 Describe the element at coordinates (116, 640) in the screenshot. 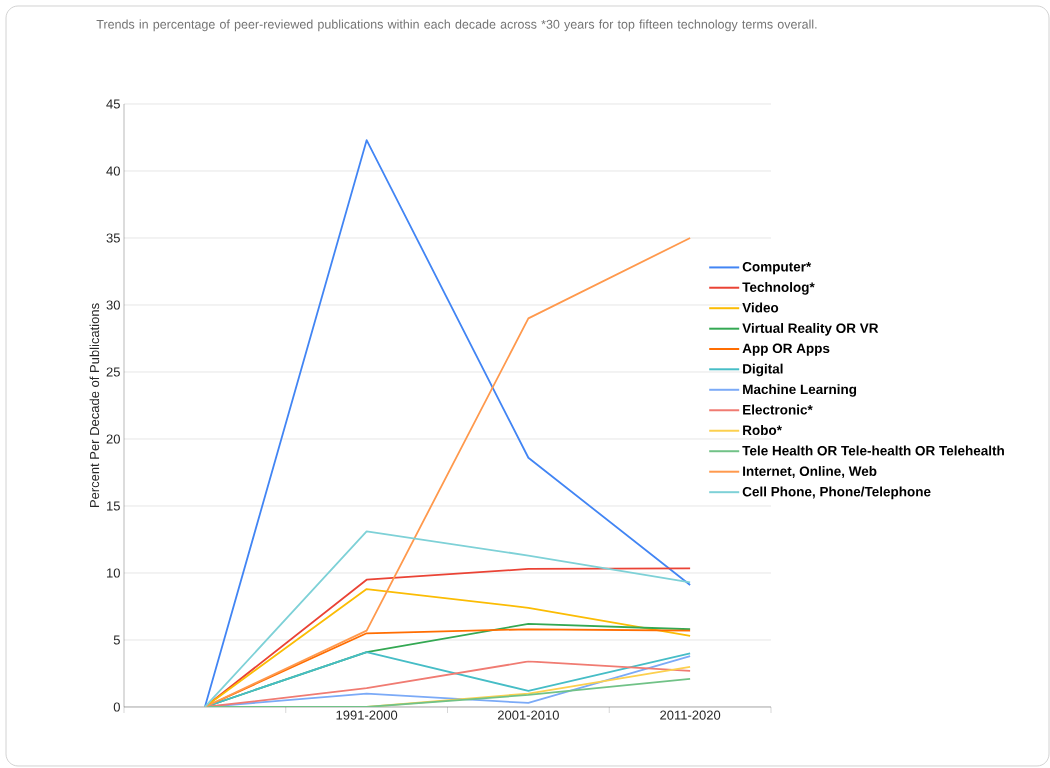

I see `y-tick-label: 5` at that location.